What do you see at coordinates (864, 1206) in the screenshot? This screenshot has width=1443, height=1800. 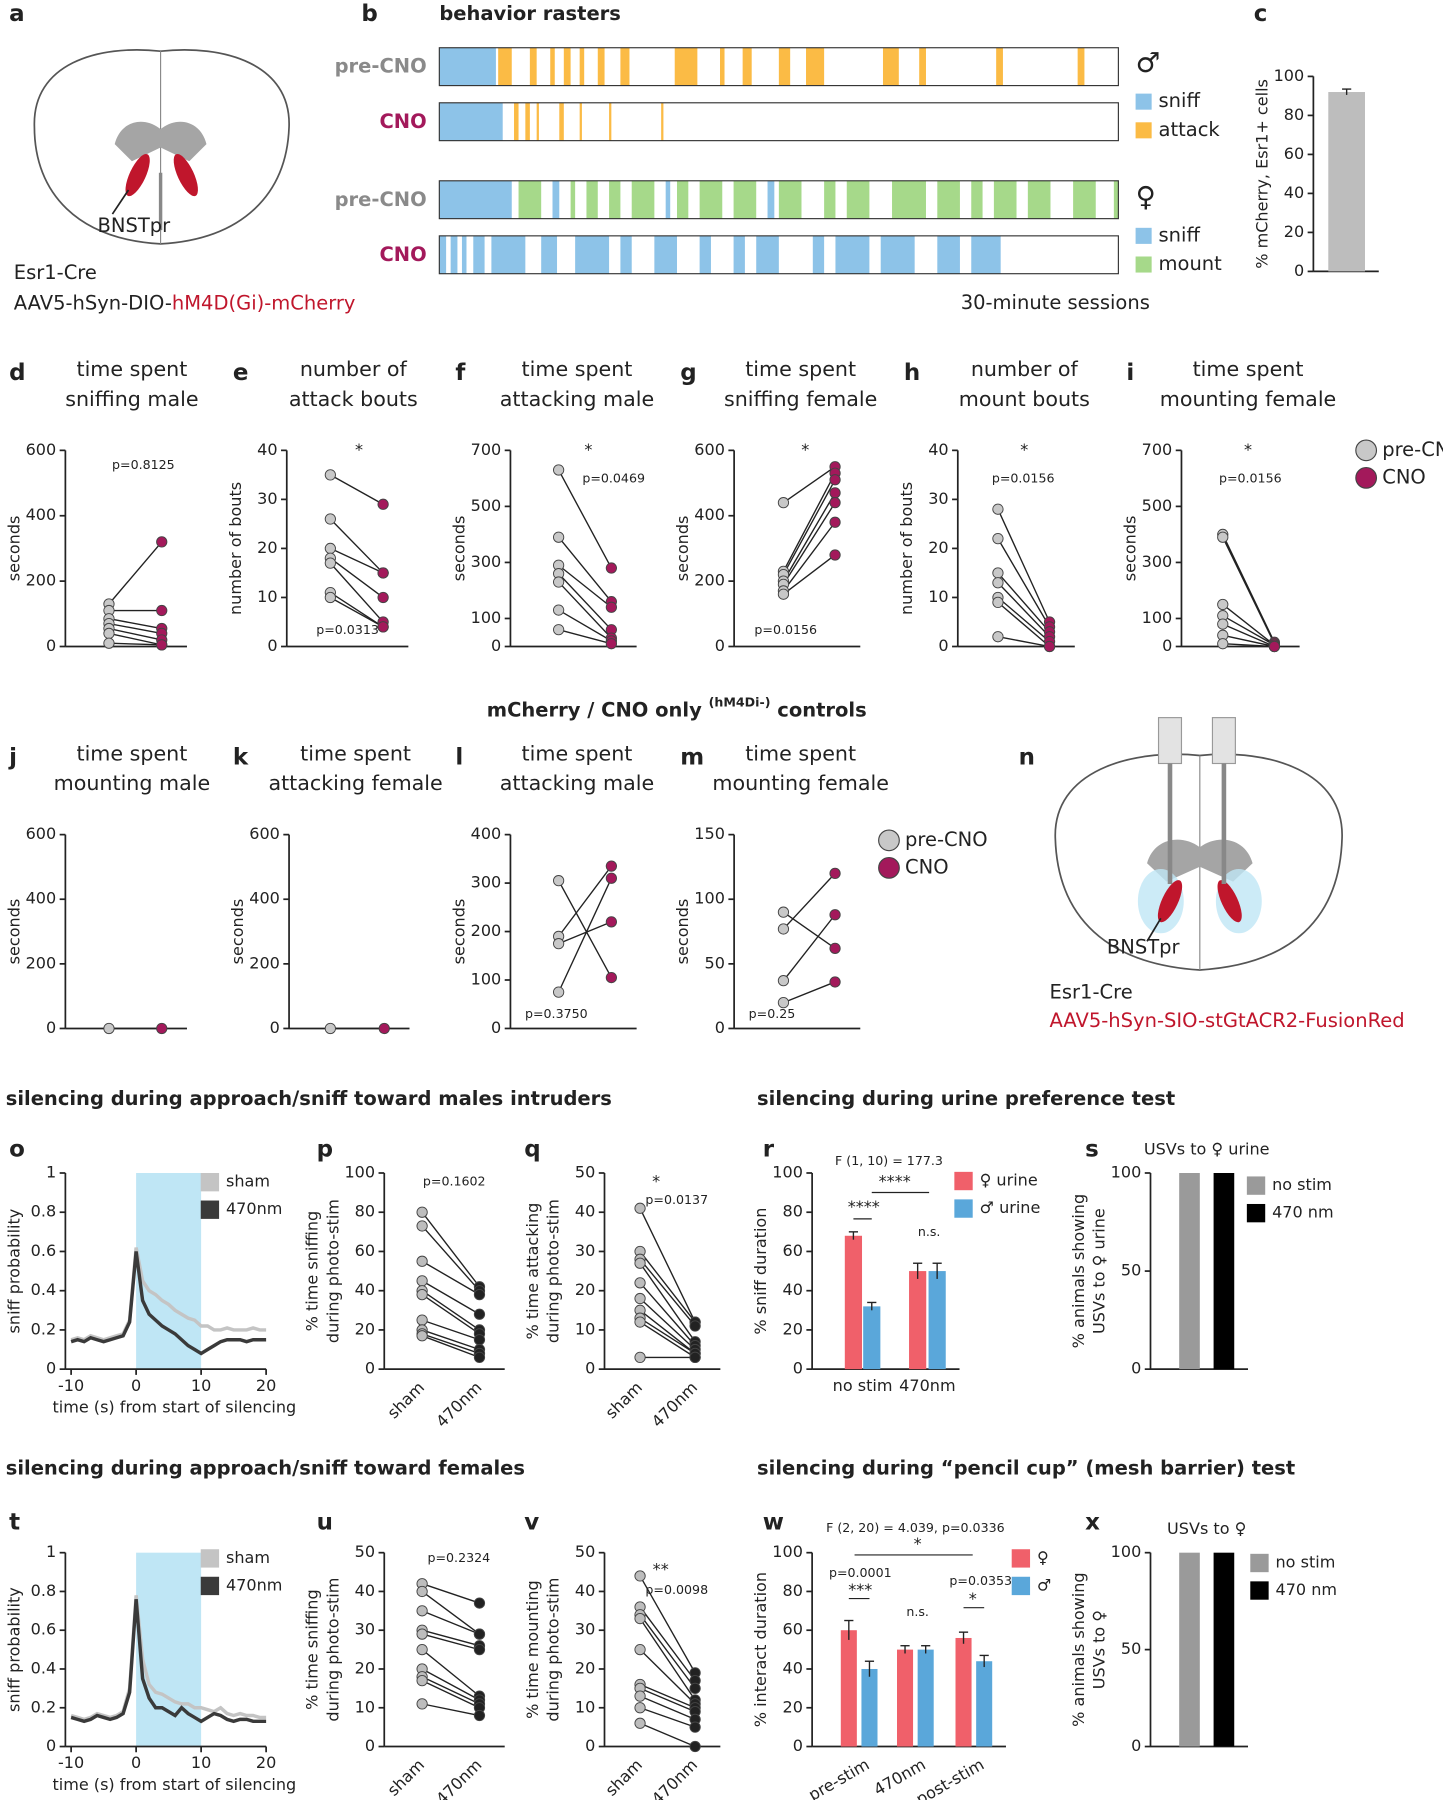 I see `annotation: ****` at bounding box center [864, 1206].